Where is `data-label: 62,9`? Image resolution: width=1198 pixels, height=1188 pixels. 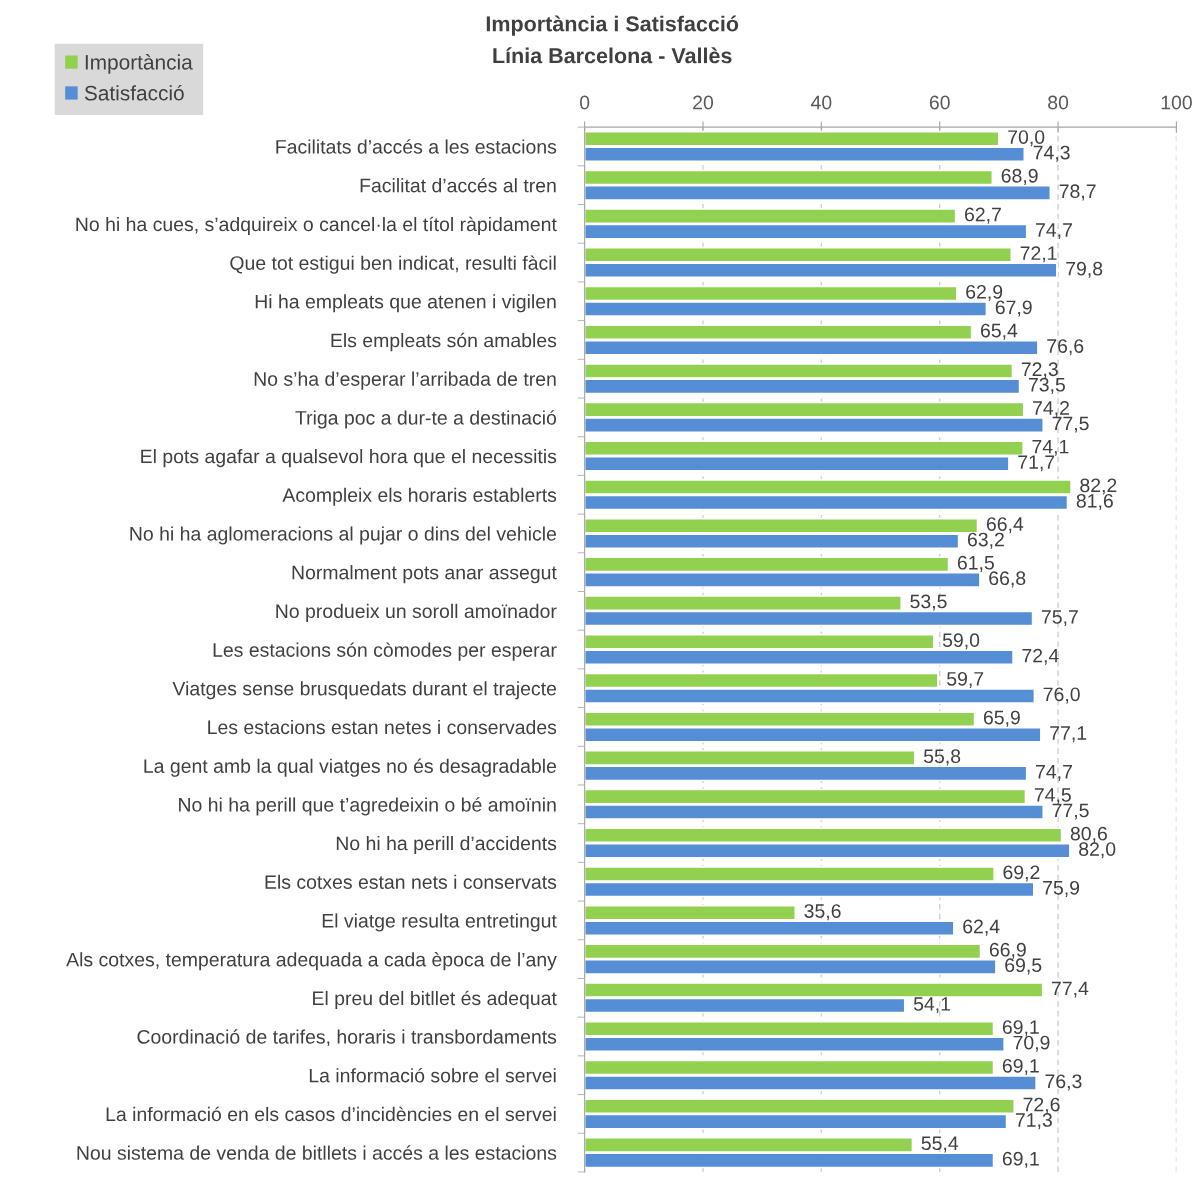
data-label: 62,9 is located at coordinates (984, 293).